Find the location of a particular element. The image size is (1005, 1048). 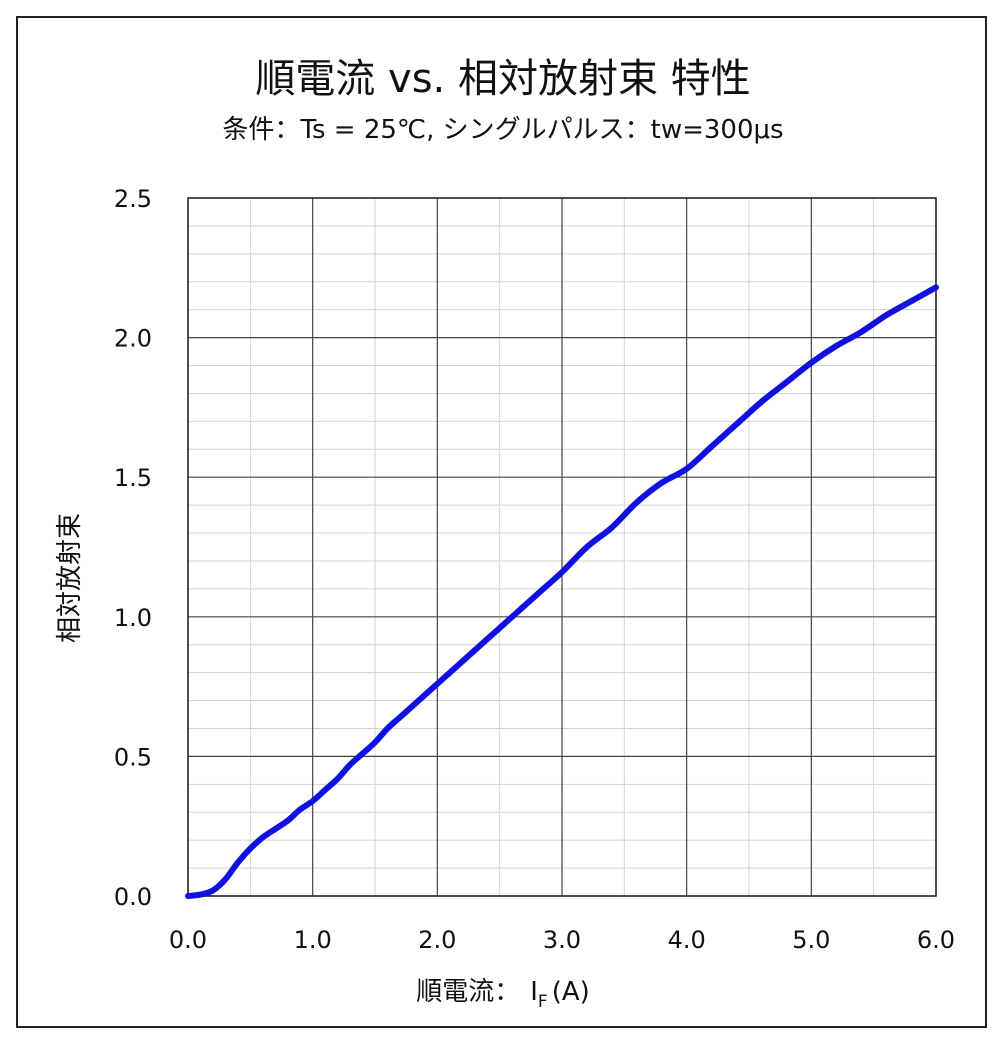

x-tick-label: 3.0 is located at coordinates (562, 940).